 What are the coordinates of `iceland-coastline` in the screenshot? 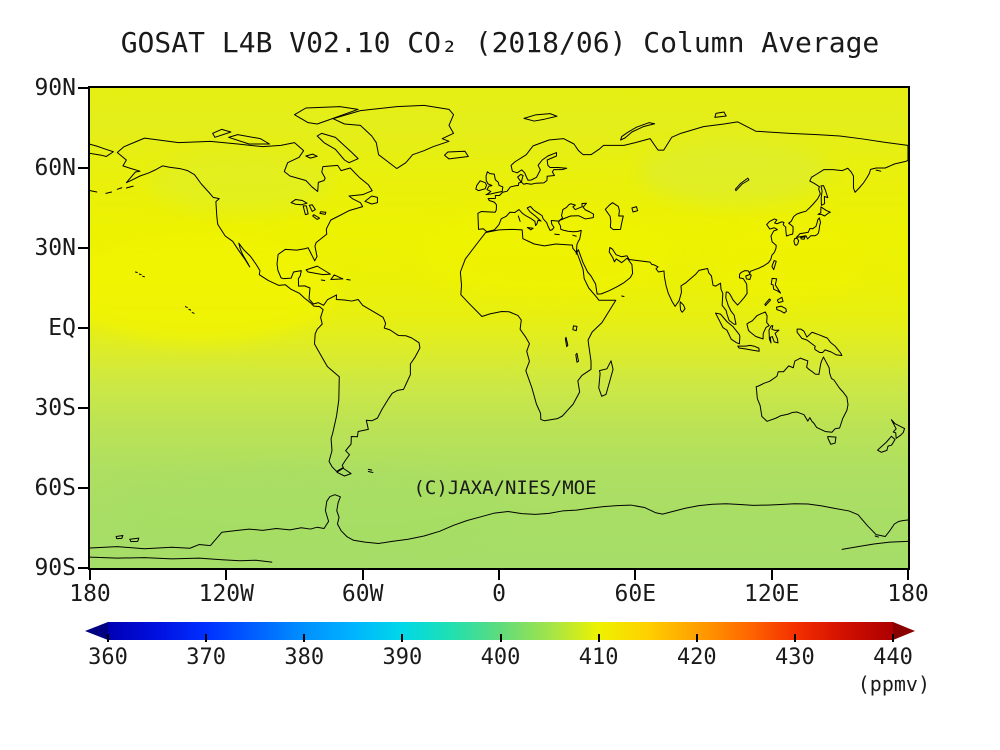 It's located at (456, 155).